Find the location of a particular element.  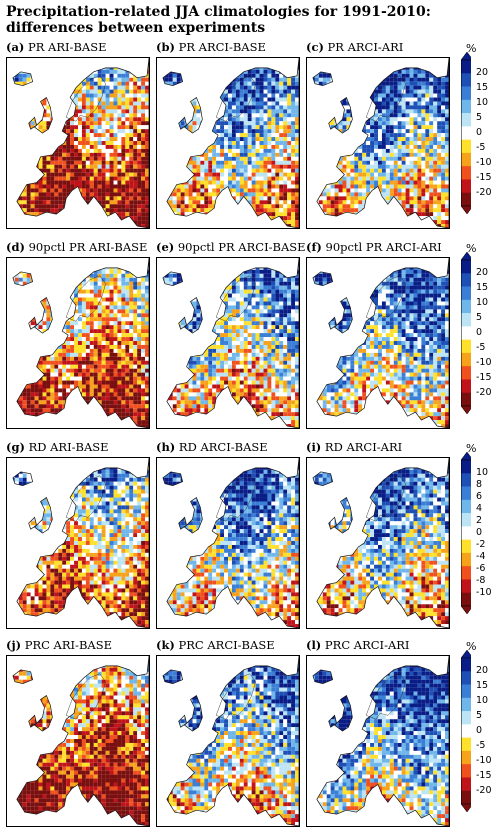

colorbar is located at coordinates (466, 133).